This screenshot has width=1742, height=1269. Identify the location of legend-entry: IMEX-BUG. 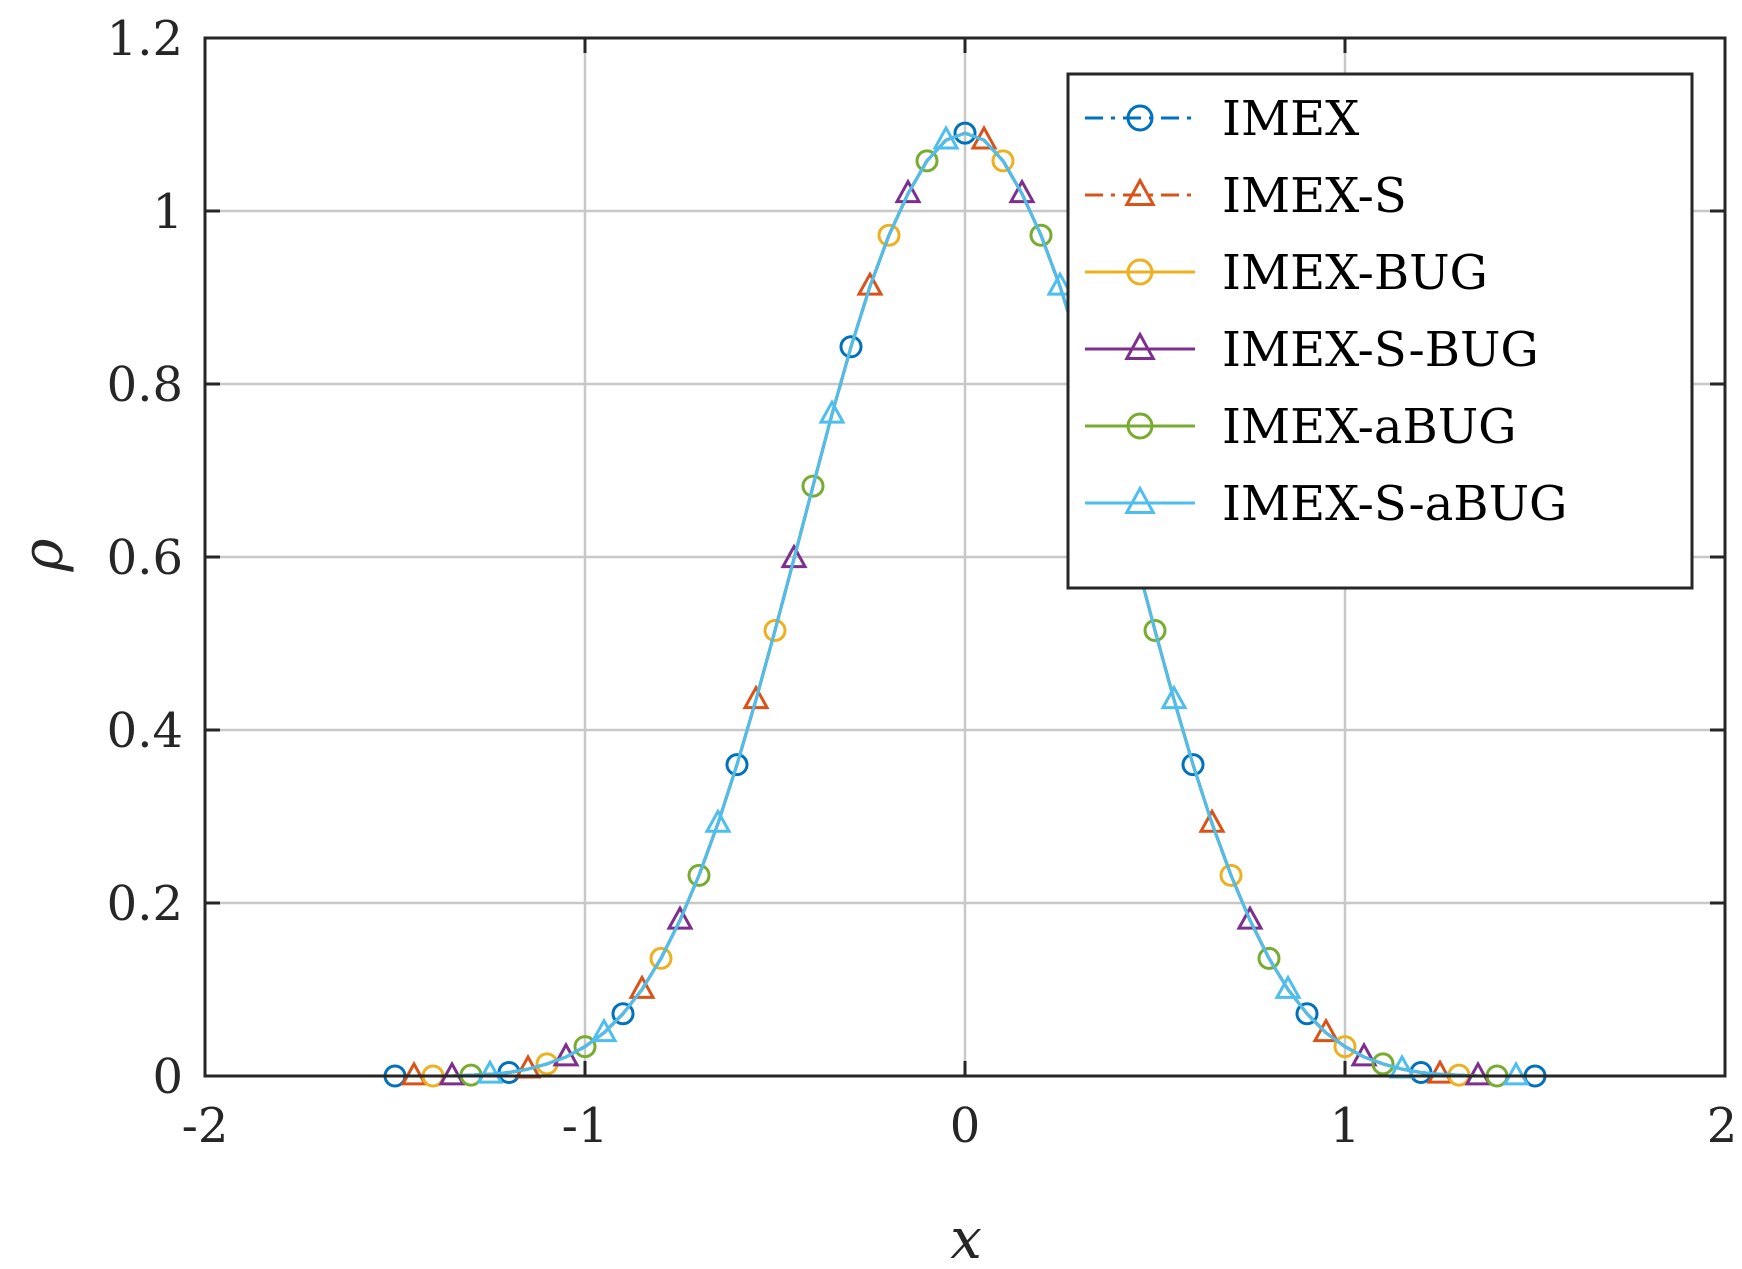
(1286, 273).